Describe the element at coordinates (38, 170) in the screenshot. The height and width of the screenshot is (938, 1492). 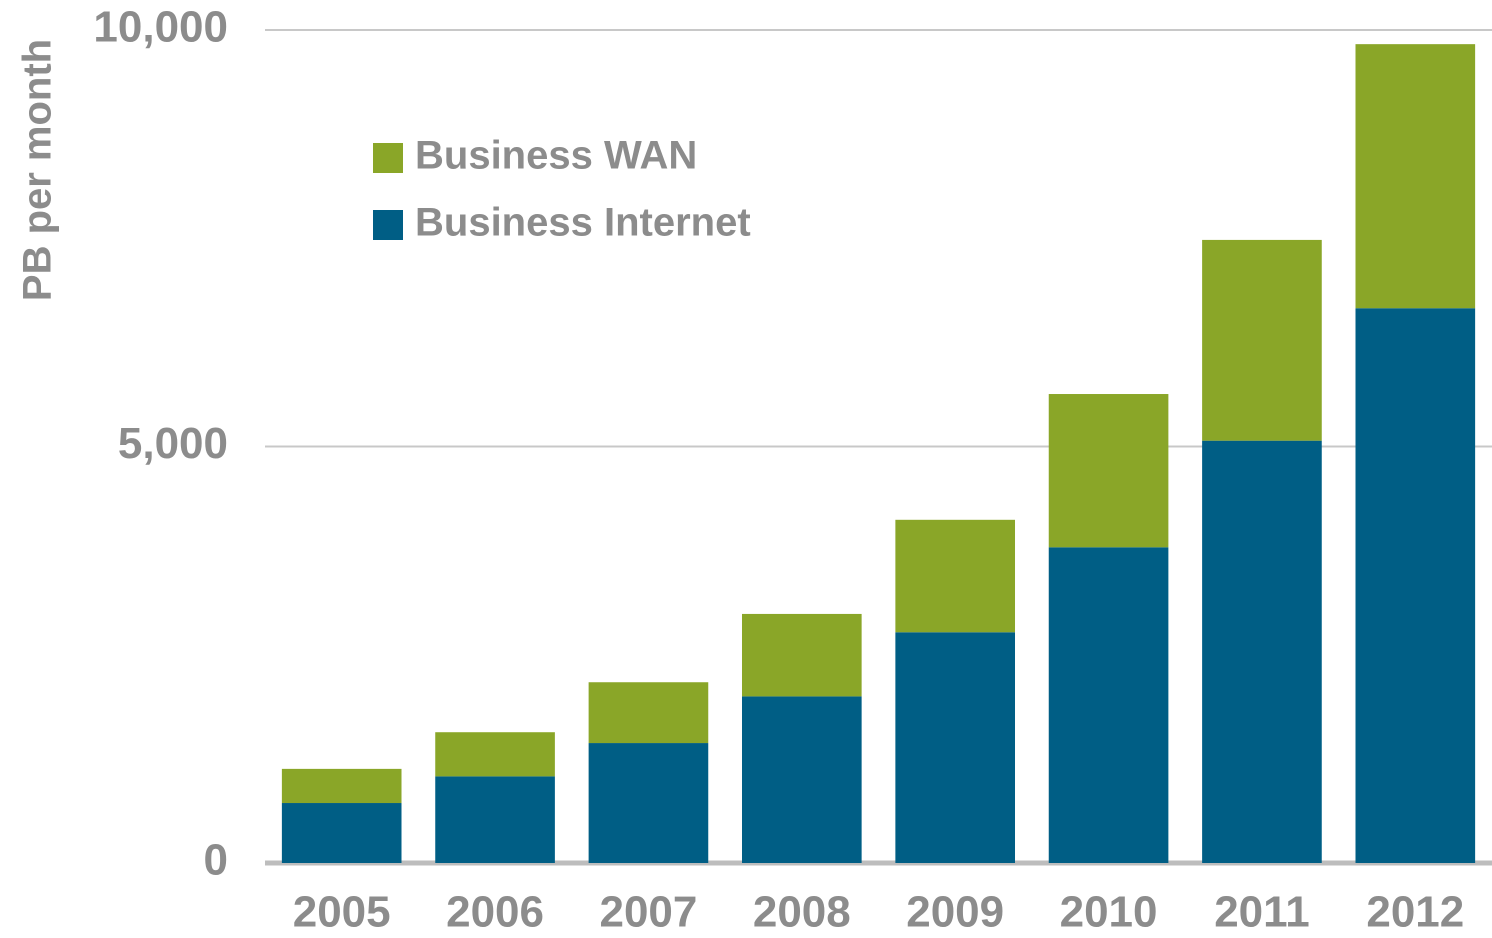
I see `y-axis-label: PB per month` at that location.